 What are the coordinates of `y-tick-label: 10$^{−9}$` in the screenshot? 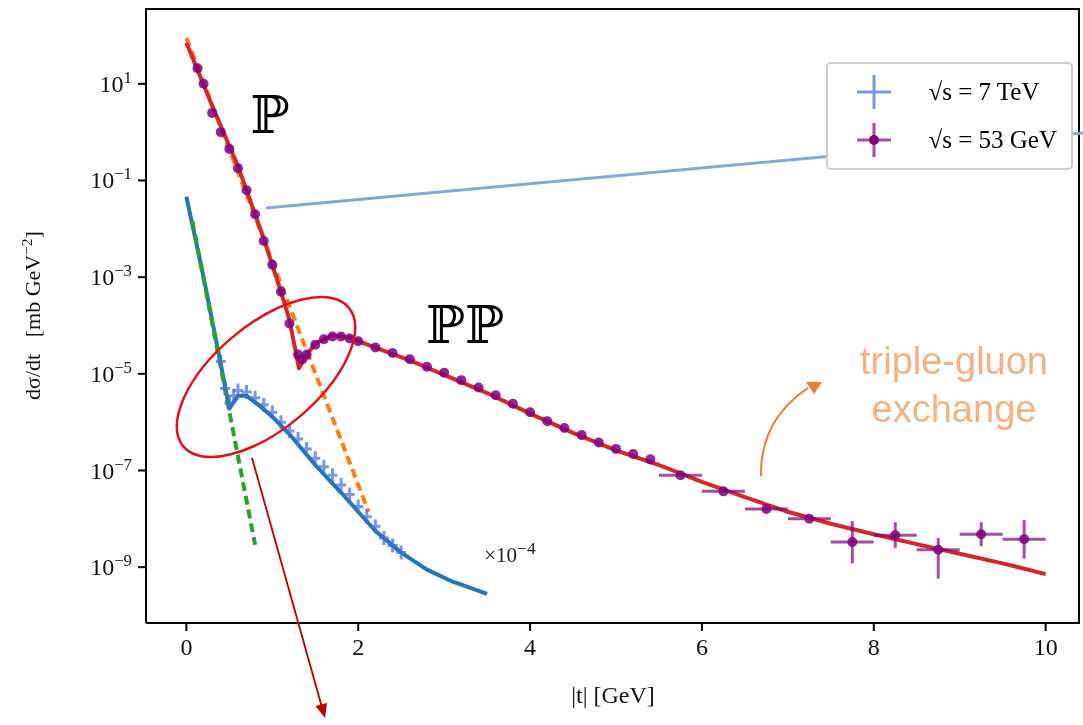 It's located at (111, 565).